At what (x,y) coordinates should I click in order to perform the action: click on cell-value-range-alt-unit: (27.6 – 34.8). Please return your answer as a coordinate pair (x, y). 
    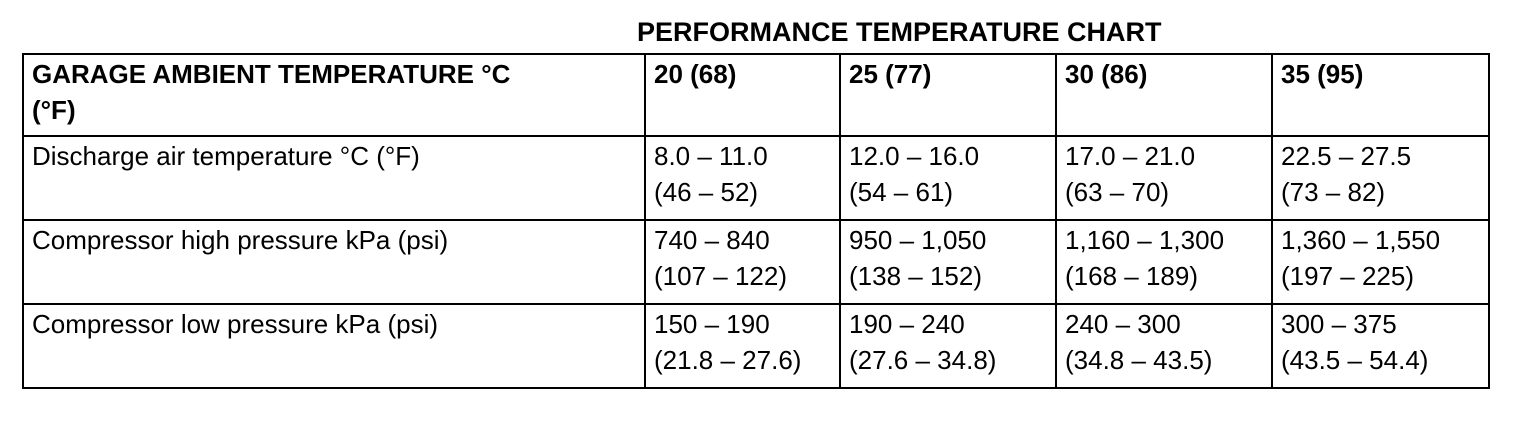
    Looking at the image, I should click on (923, 360).